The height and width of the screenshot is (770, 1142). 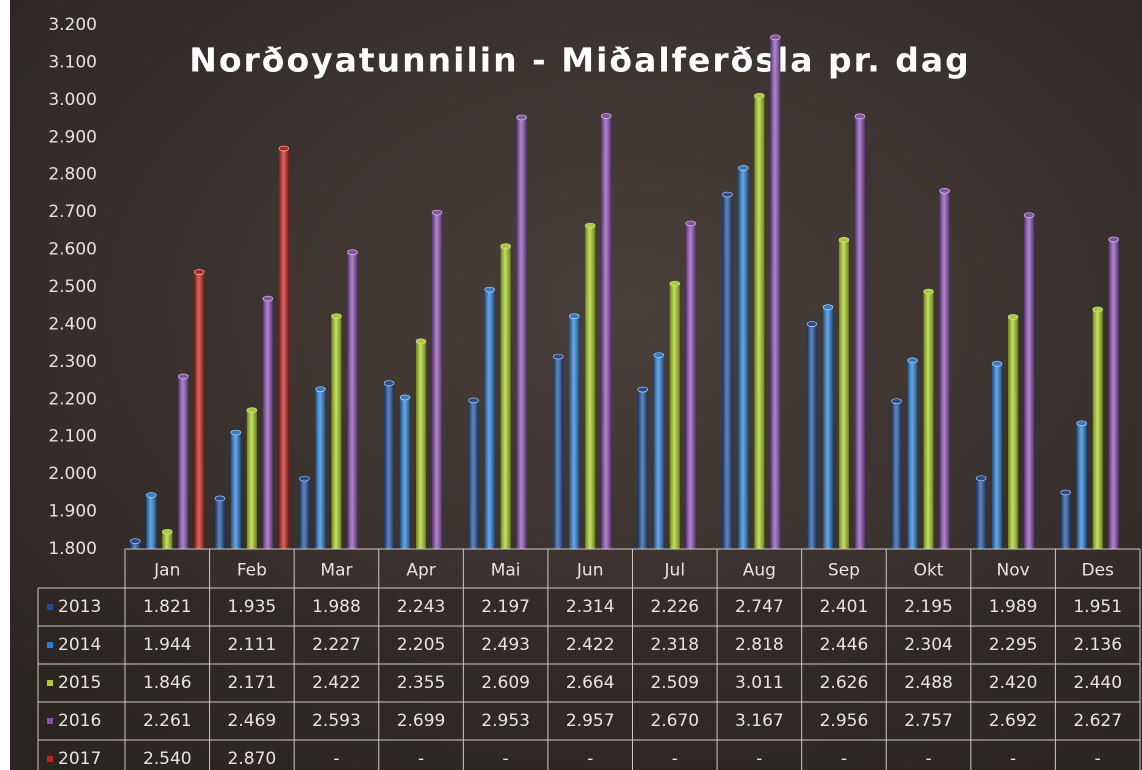 What do you see at coordinates (505, 683) in the screenshot?
I see `table-value: 2.609` at bounding box center [505, 683].